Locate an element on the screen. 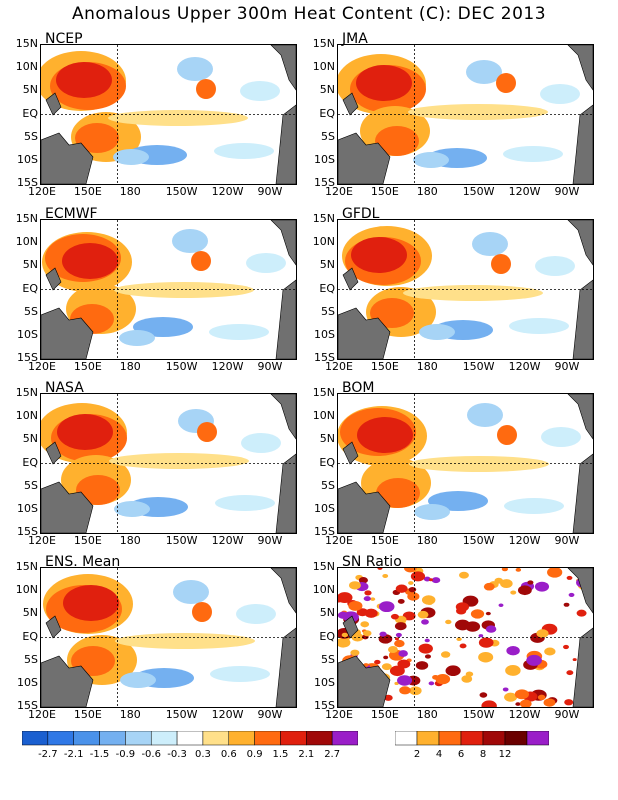 This screenshot has height=800, width=618. y-tick-label: 15S is located at coordinates (27, 182).